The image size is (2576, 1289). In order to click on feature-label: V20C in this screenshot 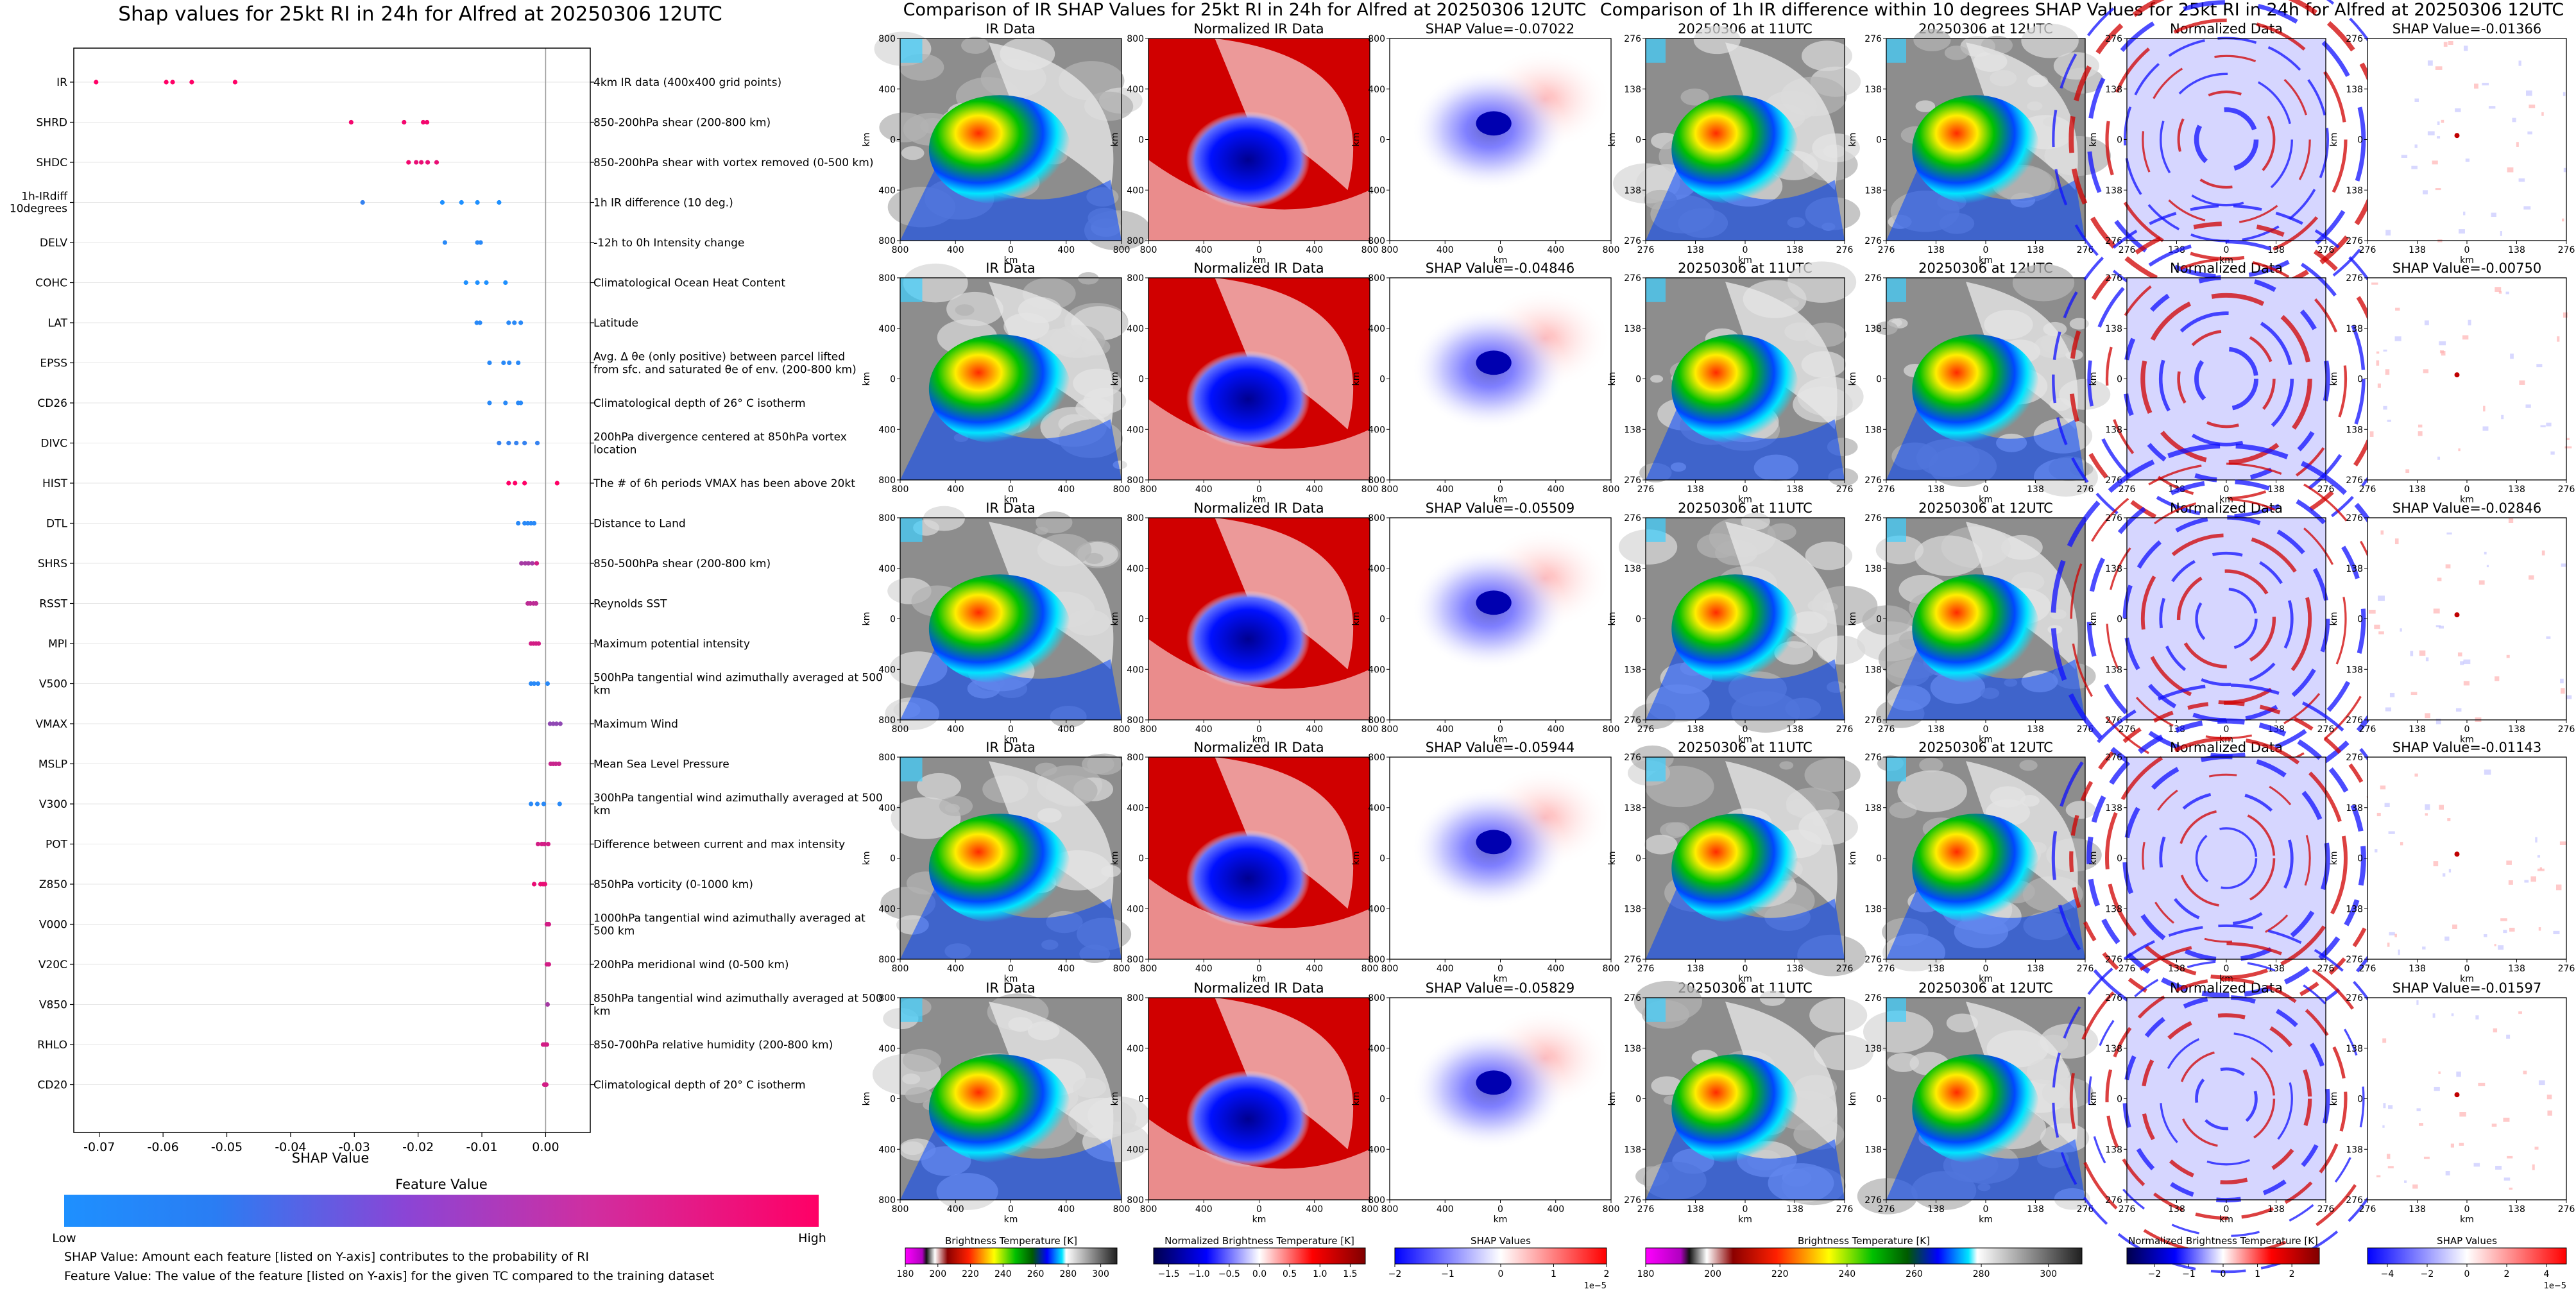, I will do `click(53, 965)`.